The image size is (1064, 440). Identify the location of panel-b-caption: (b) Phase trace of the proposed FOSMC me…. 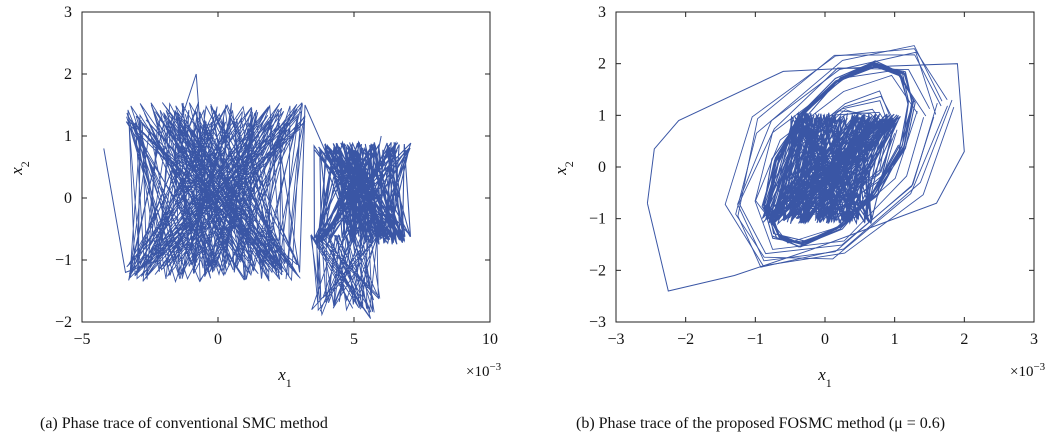
(760, 423).